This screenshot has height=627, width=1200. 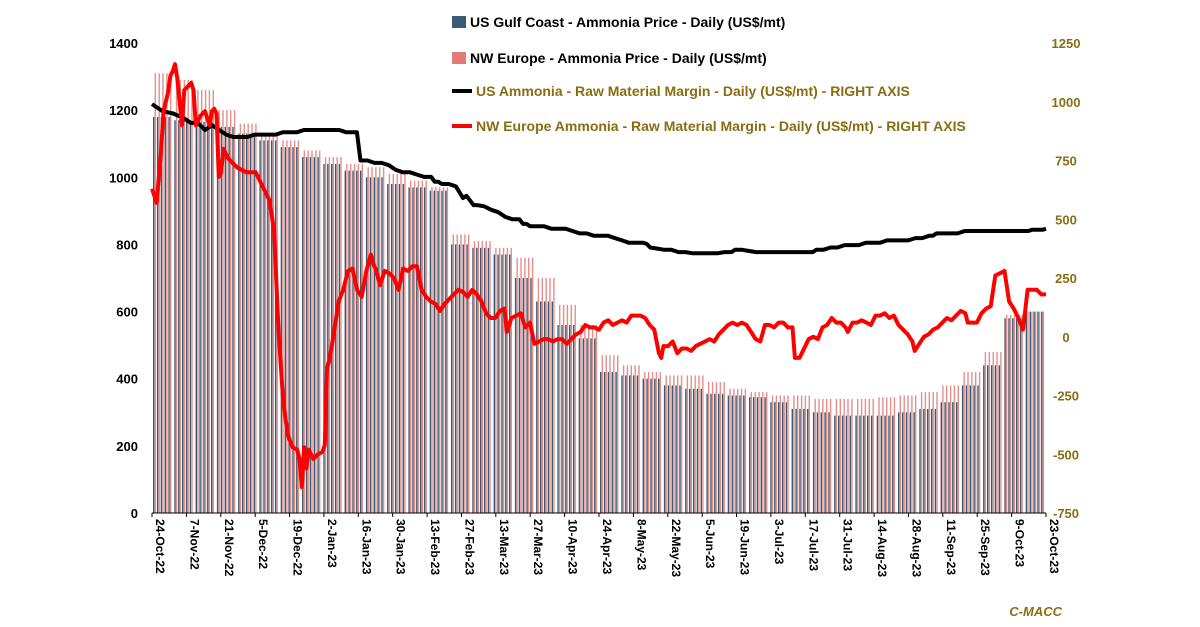 I want to click on x-axis-tick-label: 21-Nov-22, so click(x=229, y=548).